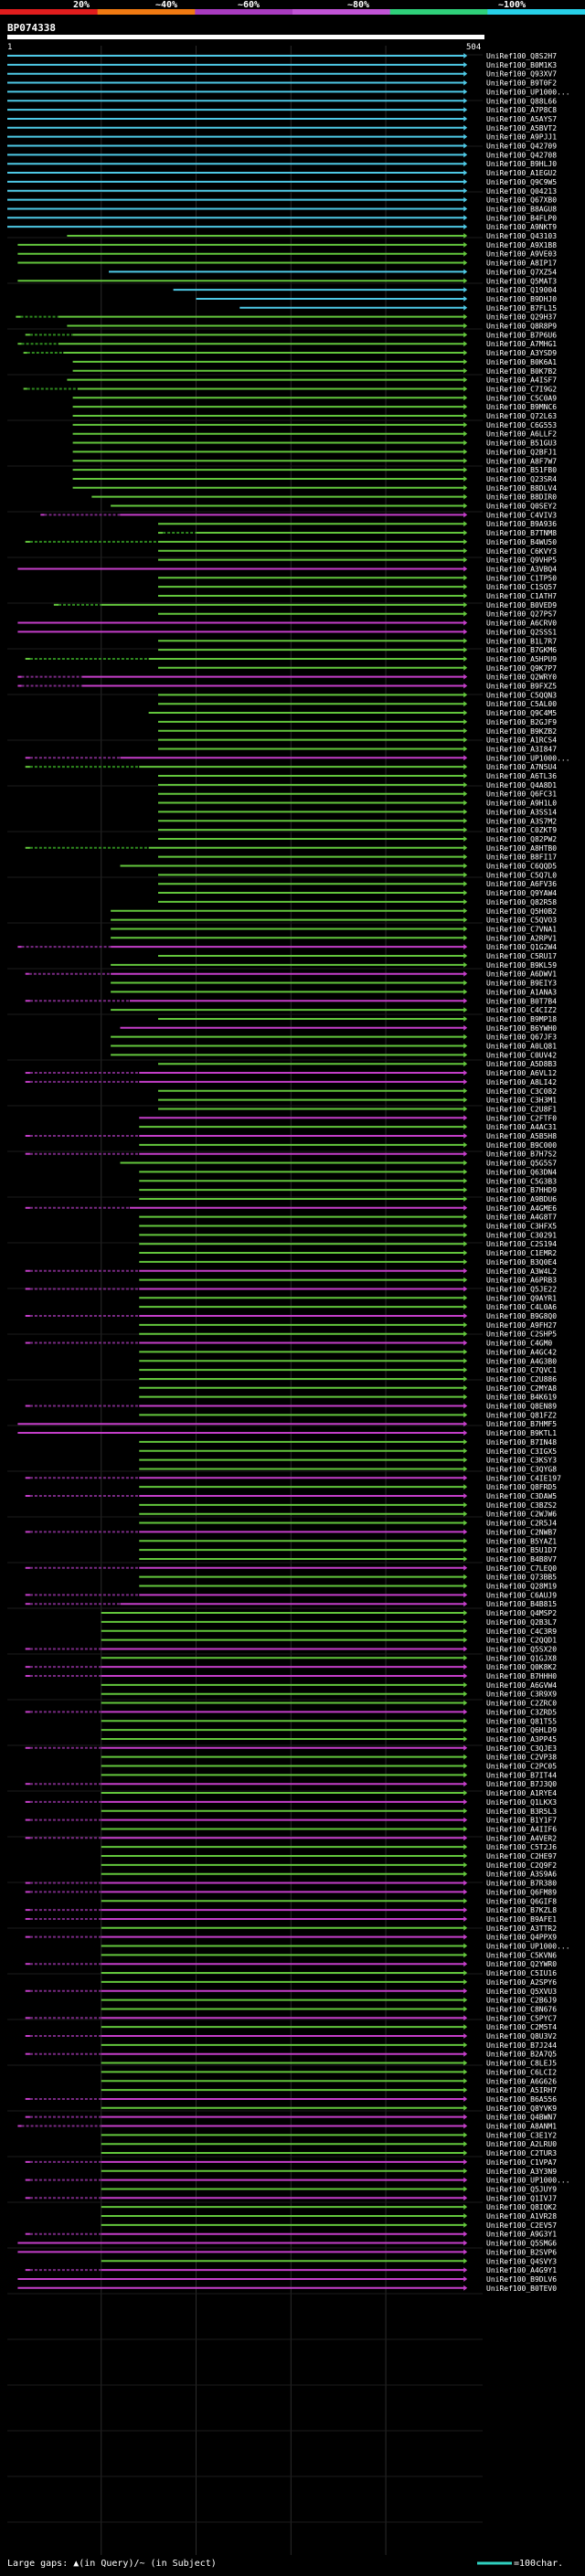 This screenshot has width=585, height=2576. What do you see at coordinates (521, 1379) in the screenshot?
I see `hit-label: UniRef100_C2U886` at bounding box center [521, 1379].